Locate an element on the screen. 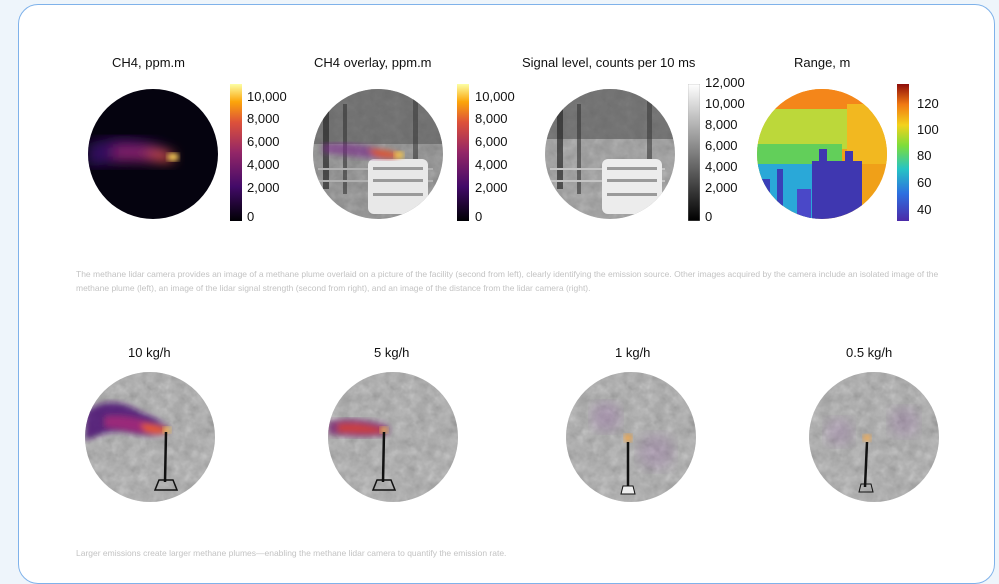 This screenshot has width=999, height=584. tick-label: 100 is located at coordinates (928, 129).